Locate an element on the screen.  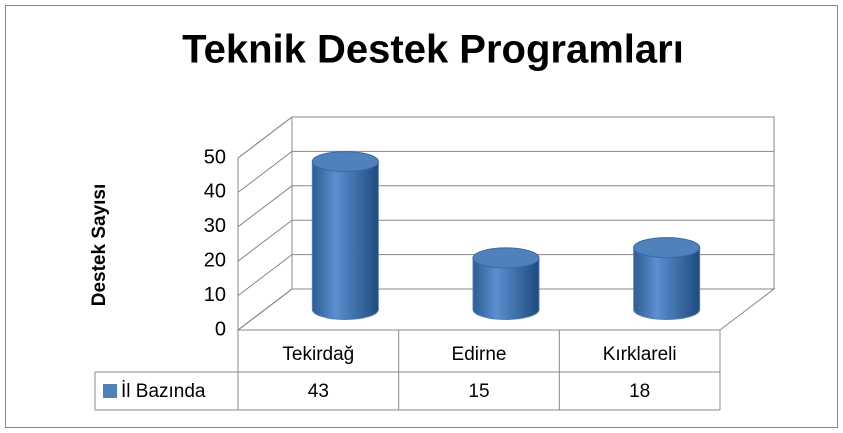
y-tick-label: 40 is located at coordinates (215, 192).